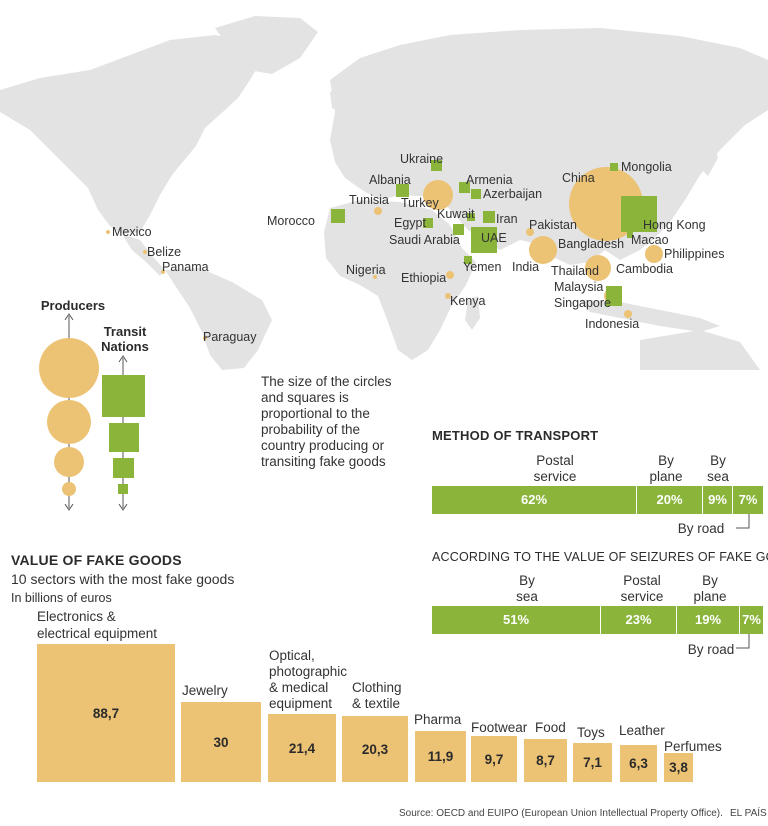  I want to click on label-saudi-arabia: Saudi Arabia, so click(424, 240).